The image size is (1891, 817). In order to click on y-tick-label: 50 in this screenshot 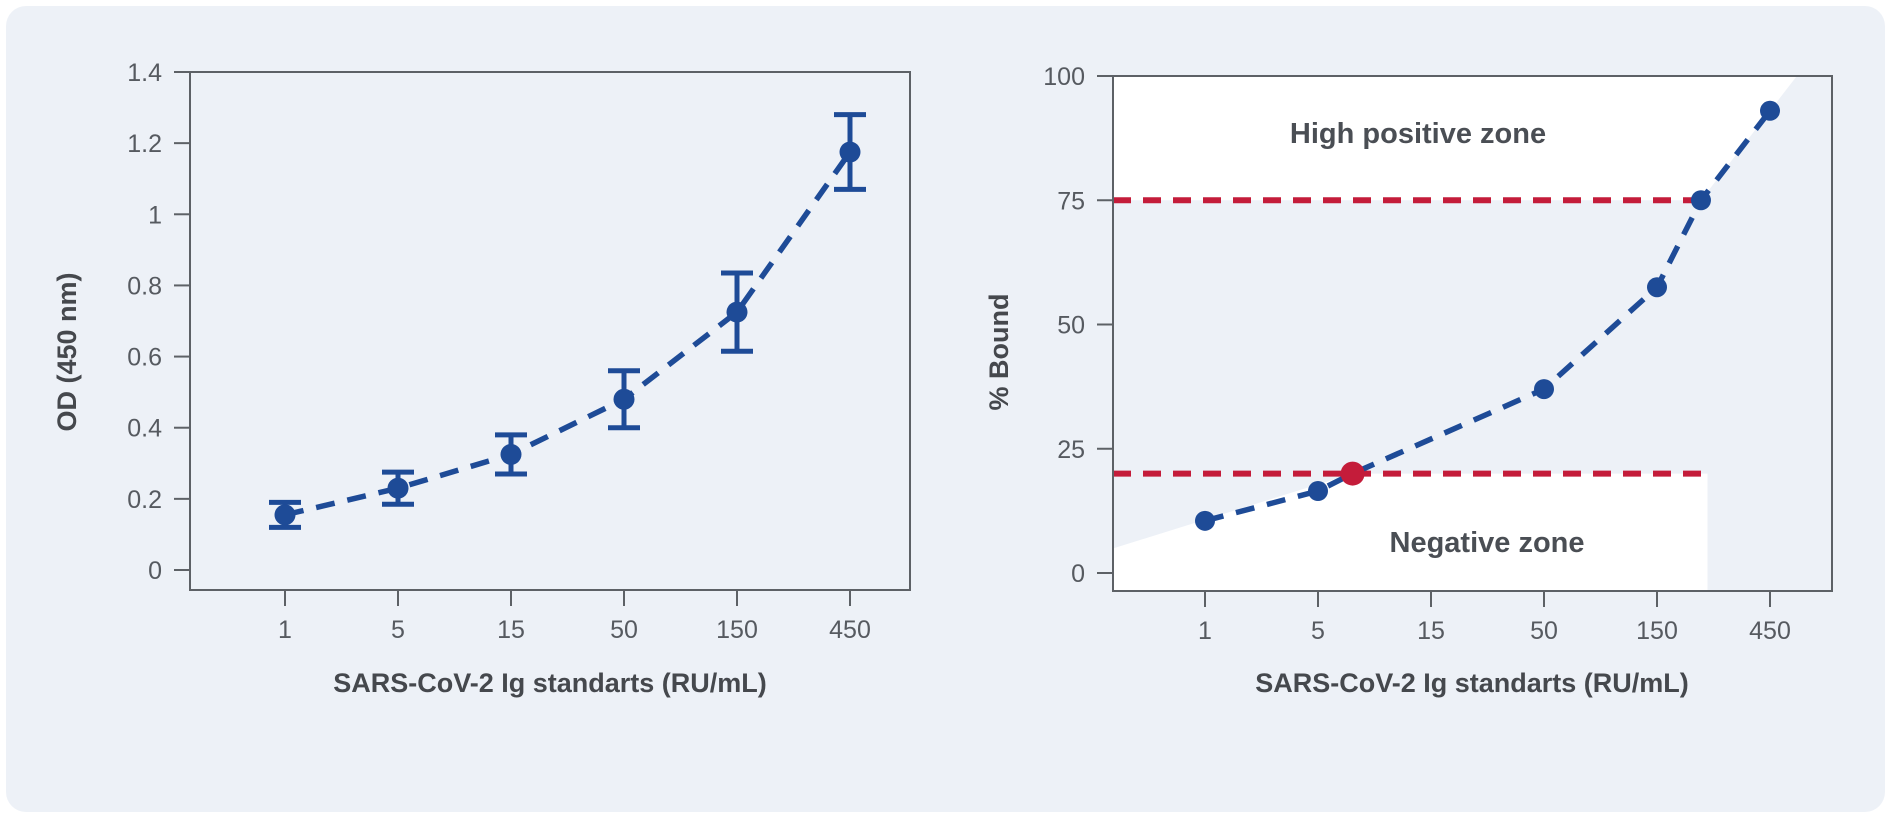, I will do `click(1071, 326)`.